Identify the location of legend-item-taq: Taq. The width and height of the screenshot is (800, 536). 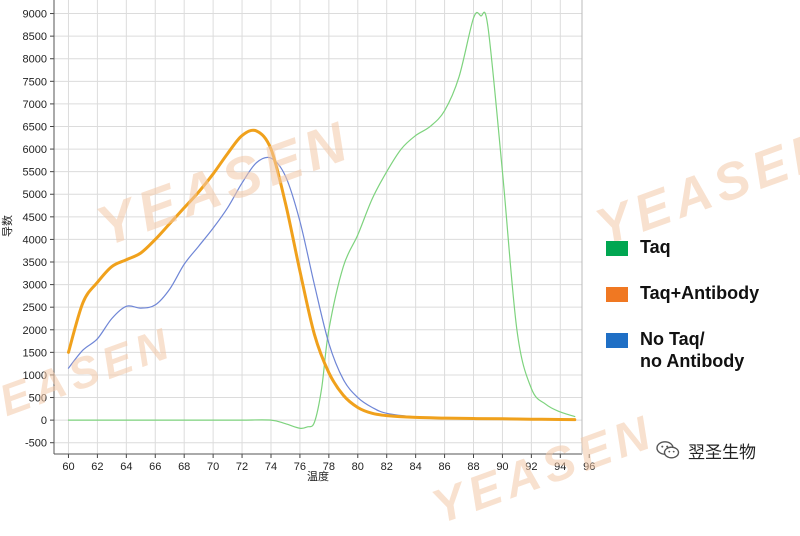
(701, 248).